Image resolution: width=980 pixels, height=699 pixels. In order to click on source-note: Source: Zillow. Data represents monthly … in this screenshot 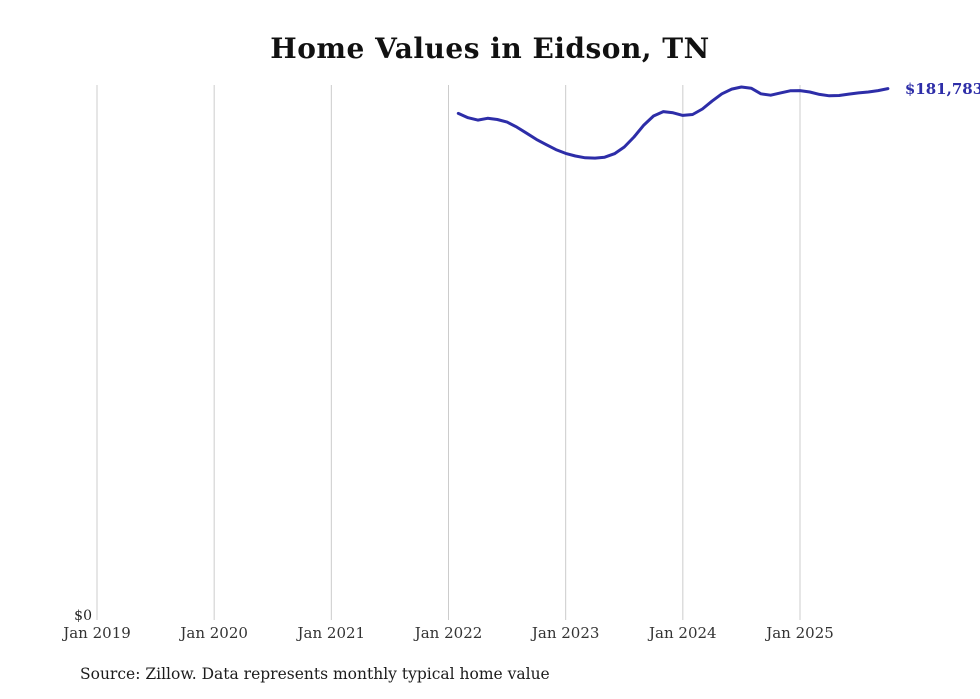, I will do `click(315, 674)`.